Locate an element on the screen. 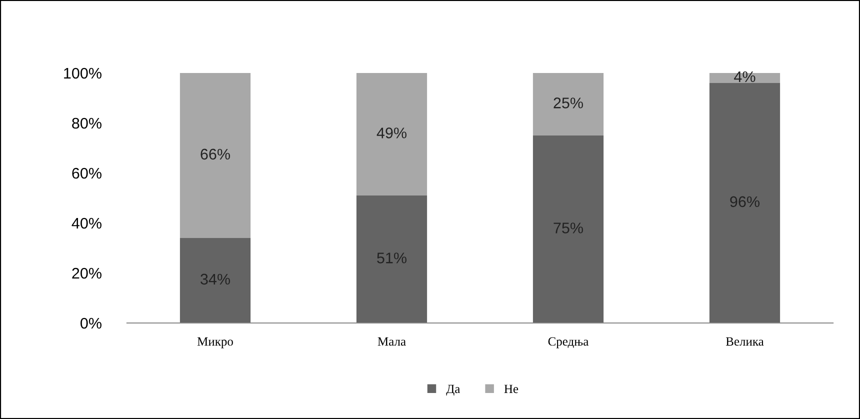 The height and width of the screenshot is (419, 860). y-tick-label: 20% is located at coordinates (87, 273).